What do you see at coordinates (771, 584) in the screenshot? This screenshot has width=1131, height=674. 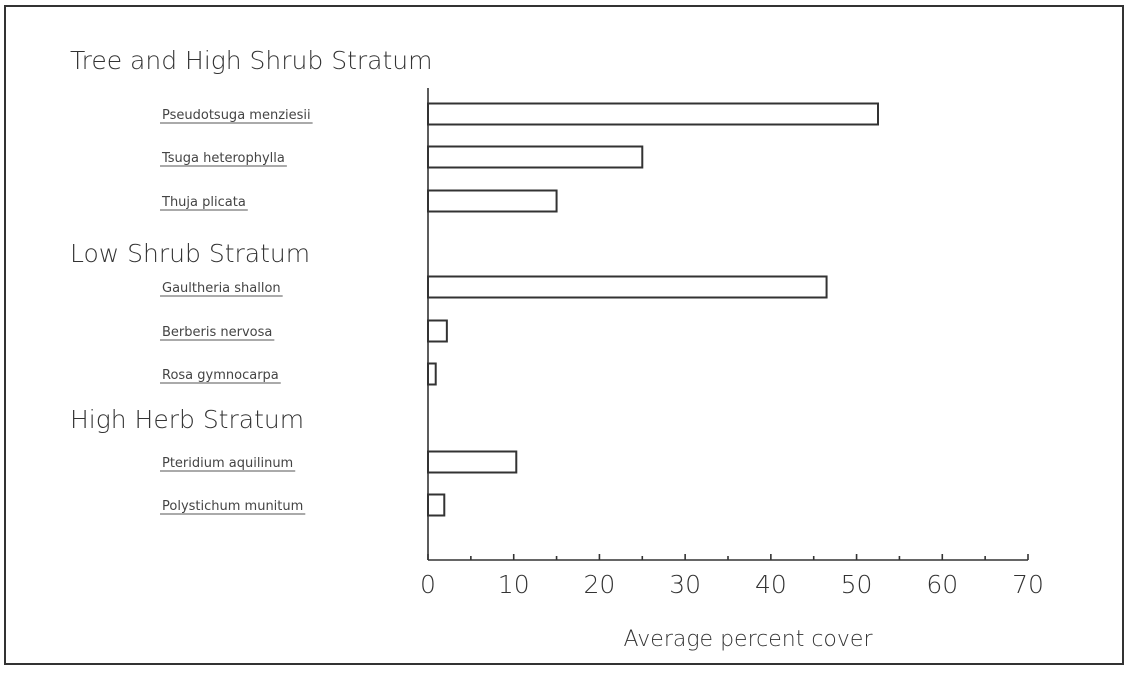 I see `x-tick-label-40: 40` at bounding box center [771, 584].